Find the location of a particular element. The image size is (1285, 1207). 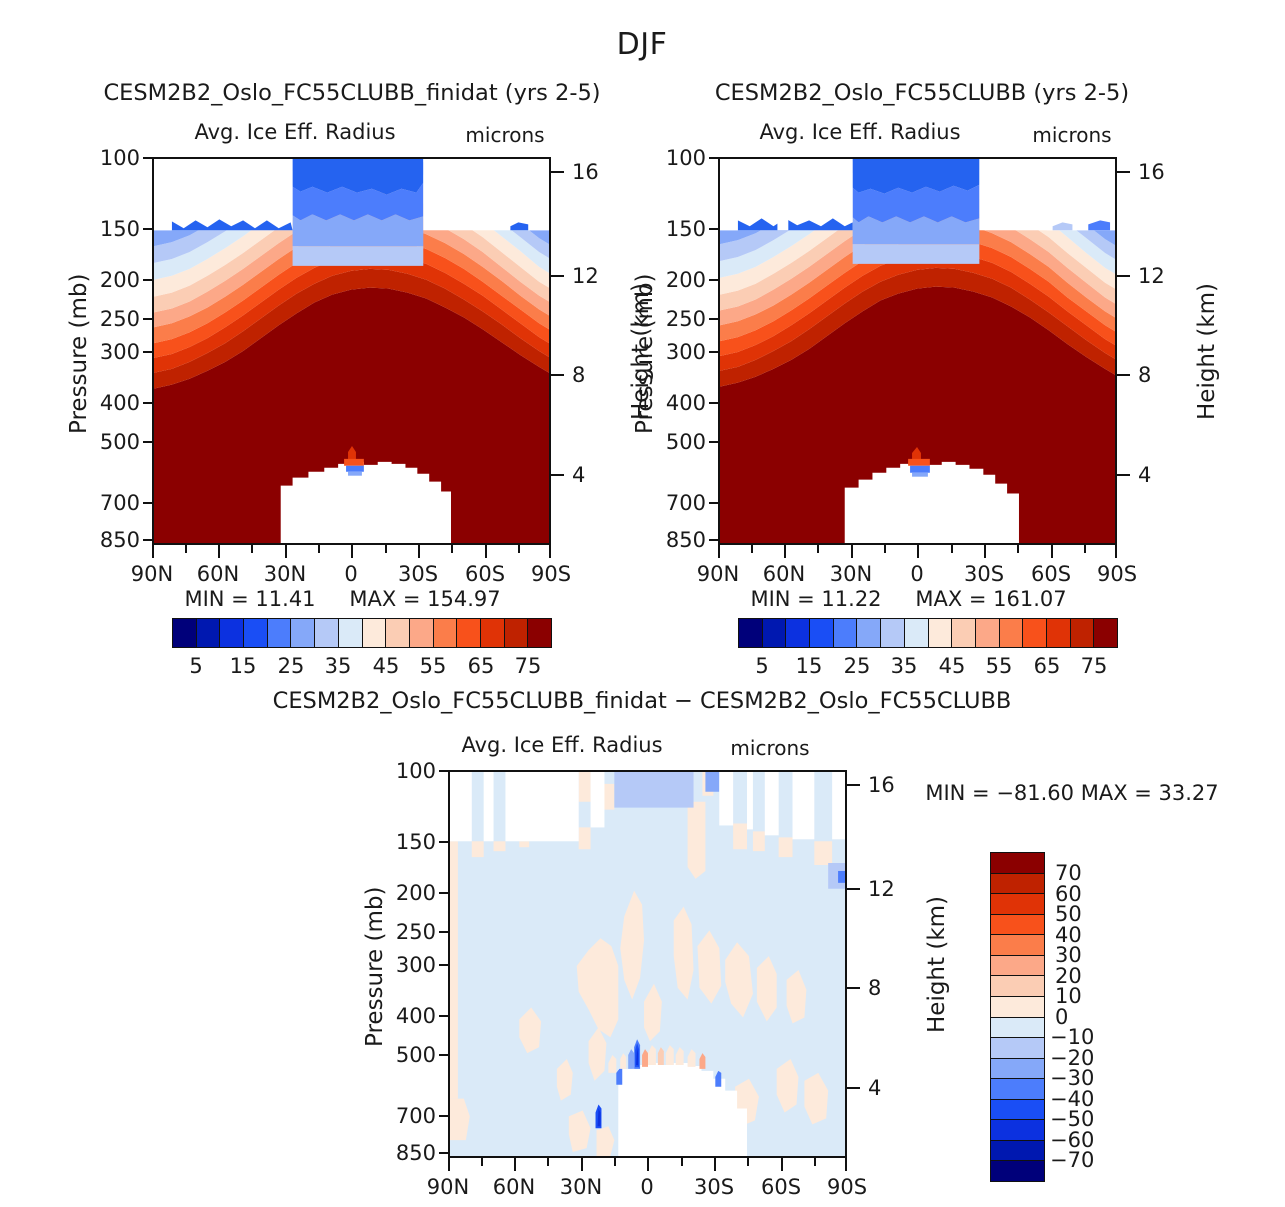

colorbar-tick-label: −10 is located at coordinates (1072, 1037).